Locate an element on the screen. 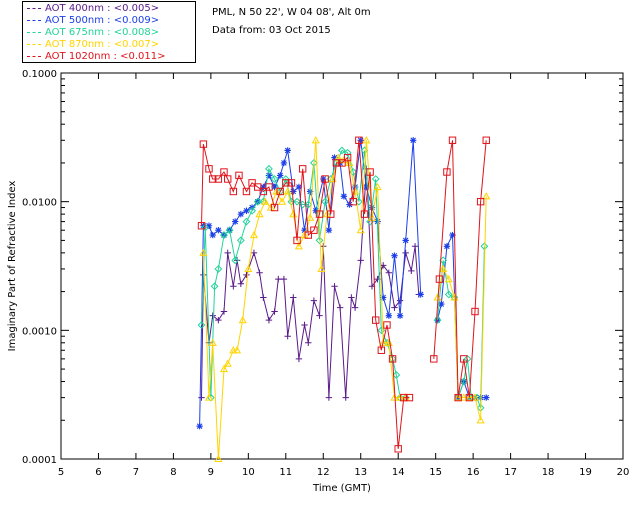 The height and width of the screenshot is (512, 640). legend-swatch-870nm is located at coordinates (34, 44).